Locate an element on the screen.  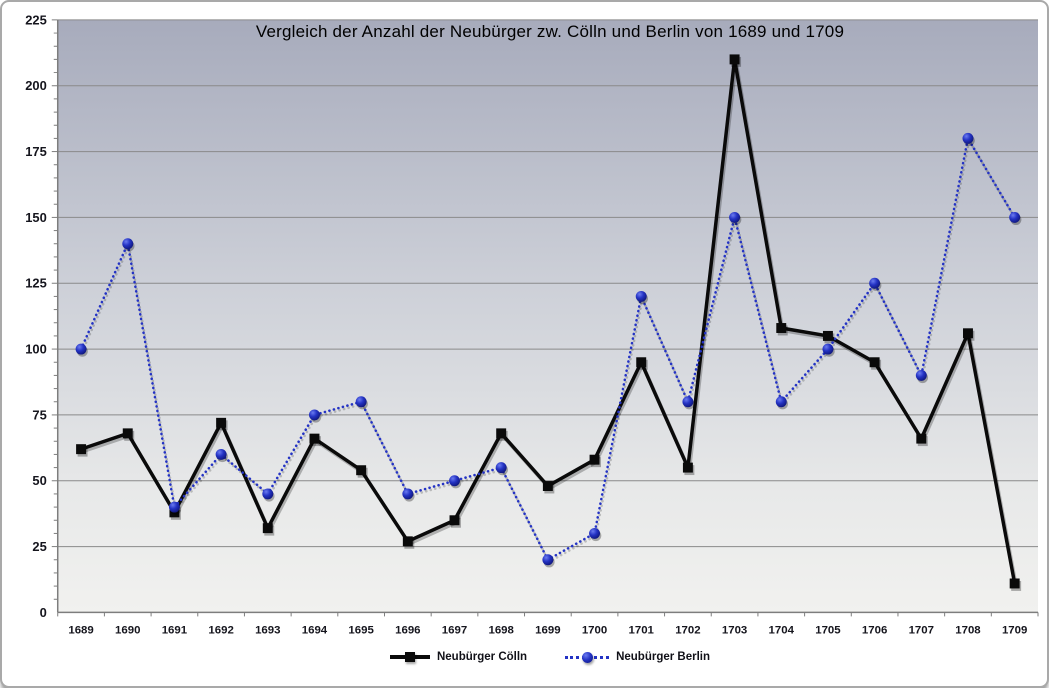
y-axis-label: 225 is located at coordinates (36, 19).